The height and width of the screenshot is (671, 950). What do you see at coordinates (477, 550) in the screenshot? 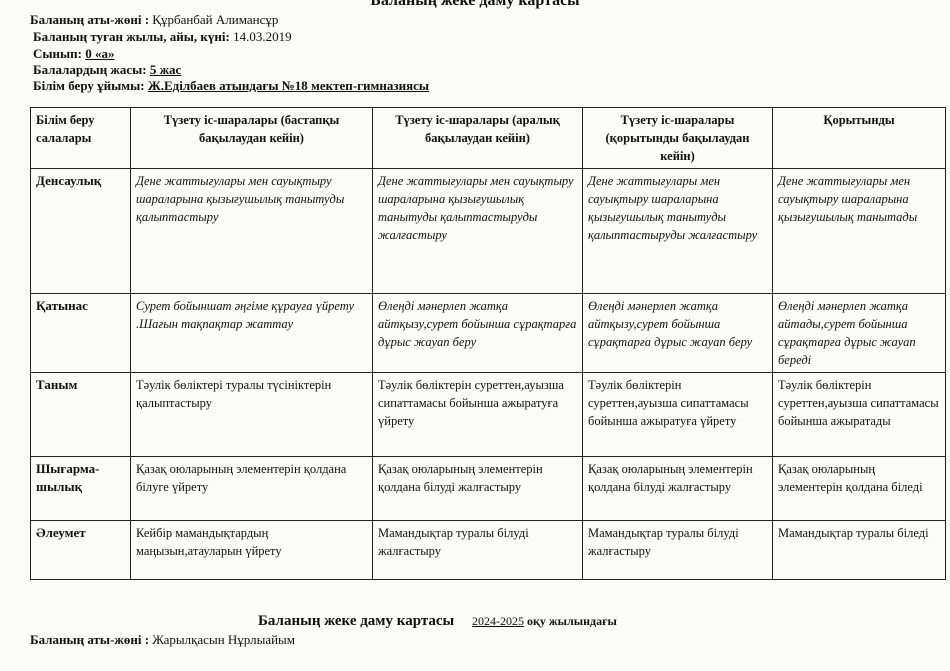
I see `intermediate-cell: Мамандықтар туралы білуді жалғастыру` at bounding box center [477, 550].